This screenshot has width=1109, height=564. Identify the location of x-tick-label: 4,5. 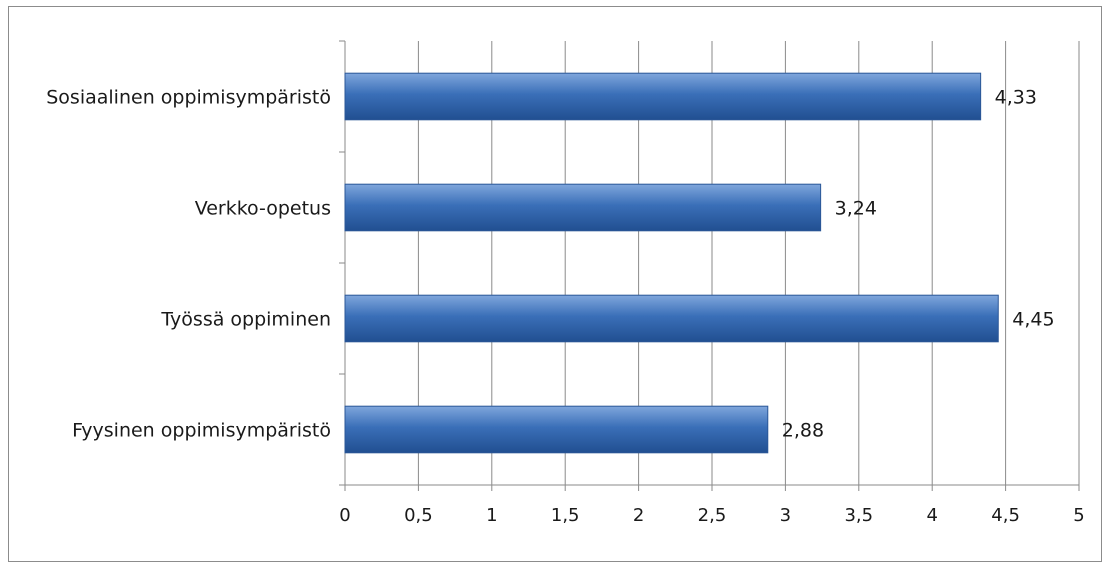
(1005, 515).